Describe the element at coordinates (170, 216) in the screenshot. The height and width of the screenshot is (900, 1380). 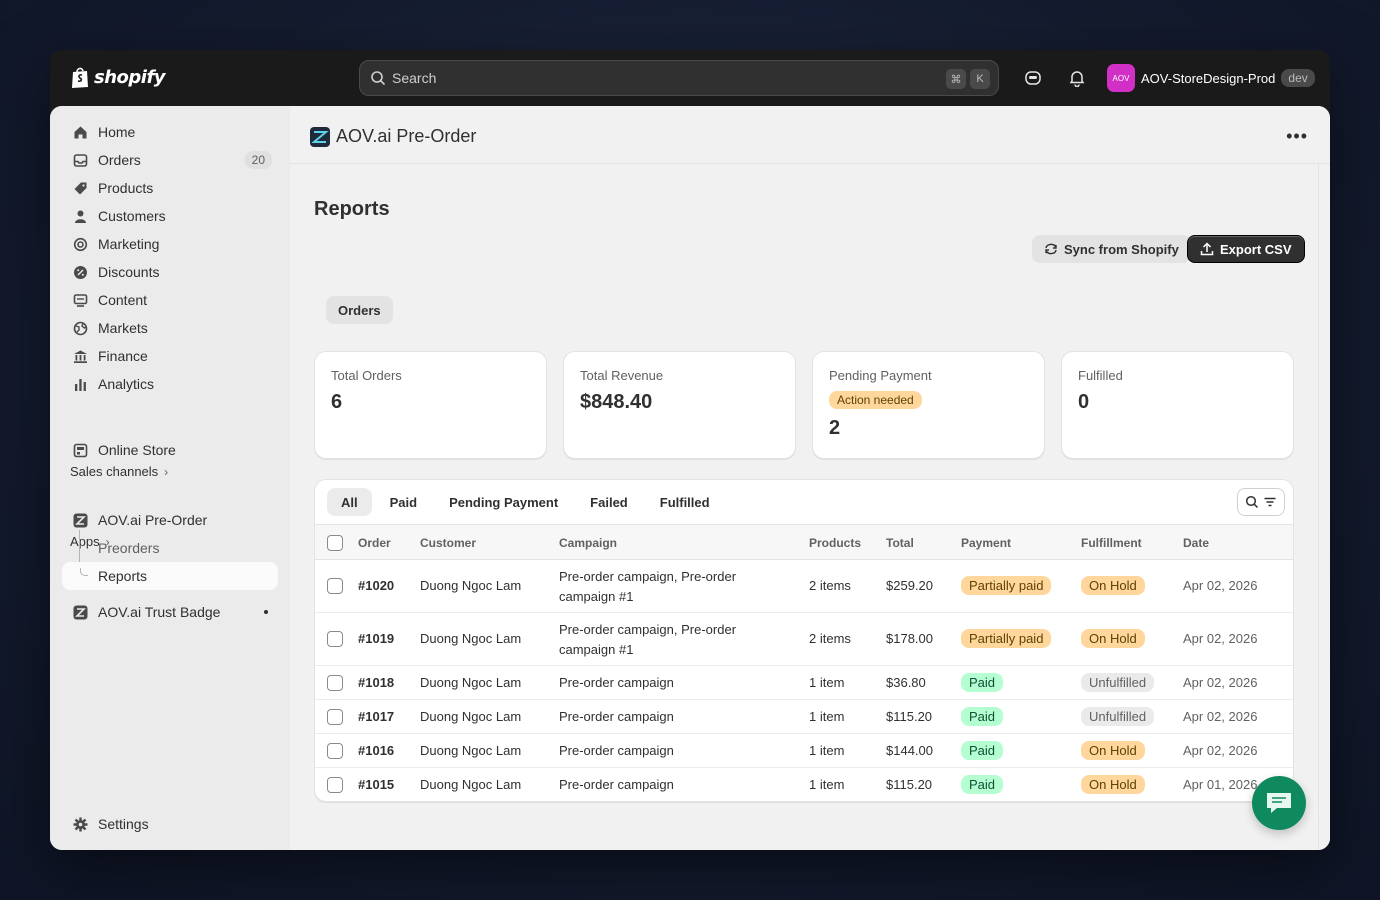
I see `sidebar-item-customers: Customers` at that location.